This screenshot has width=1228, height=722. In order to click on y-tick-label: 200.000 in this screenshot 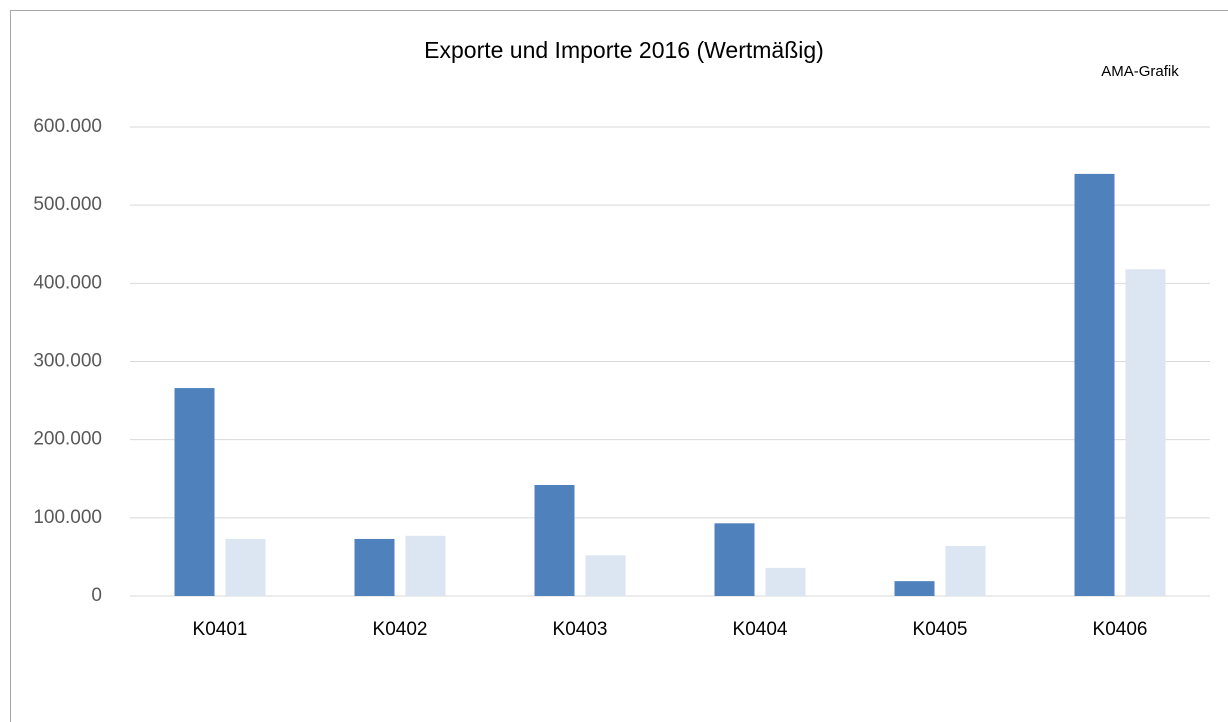, I will do `click(67, 439)`.